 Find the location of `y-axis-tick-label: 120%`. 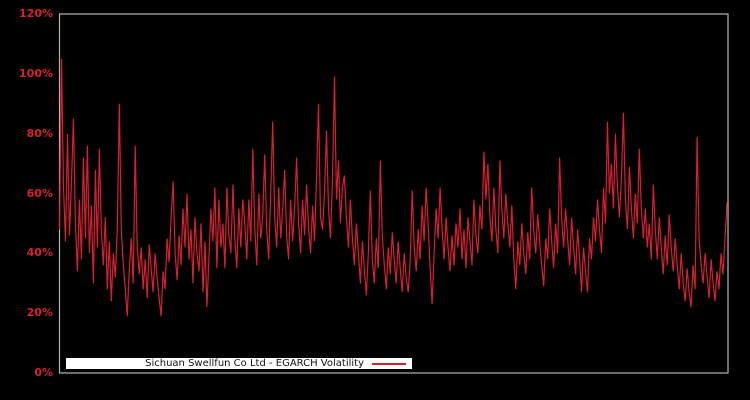

y-axis-tick-label: 120% is located at coordinates (36, 13).